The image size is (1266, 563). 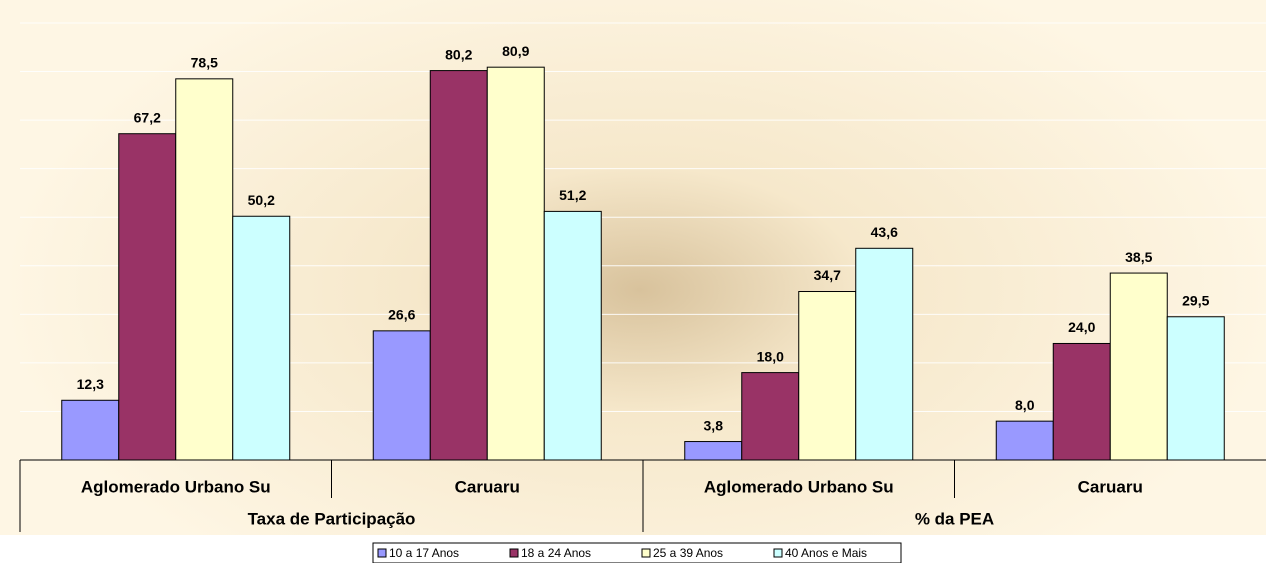 I want to click on data-label: 24,0, so click(x=1081, y=327).